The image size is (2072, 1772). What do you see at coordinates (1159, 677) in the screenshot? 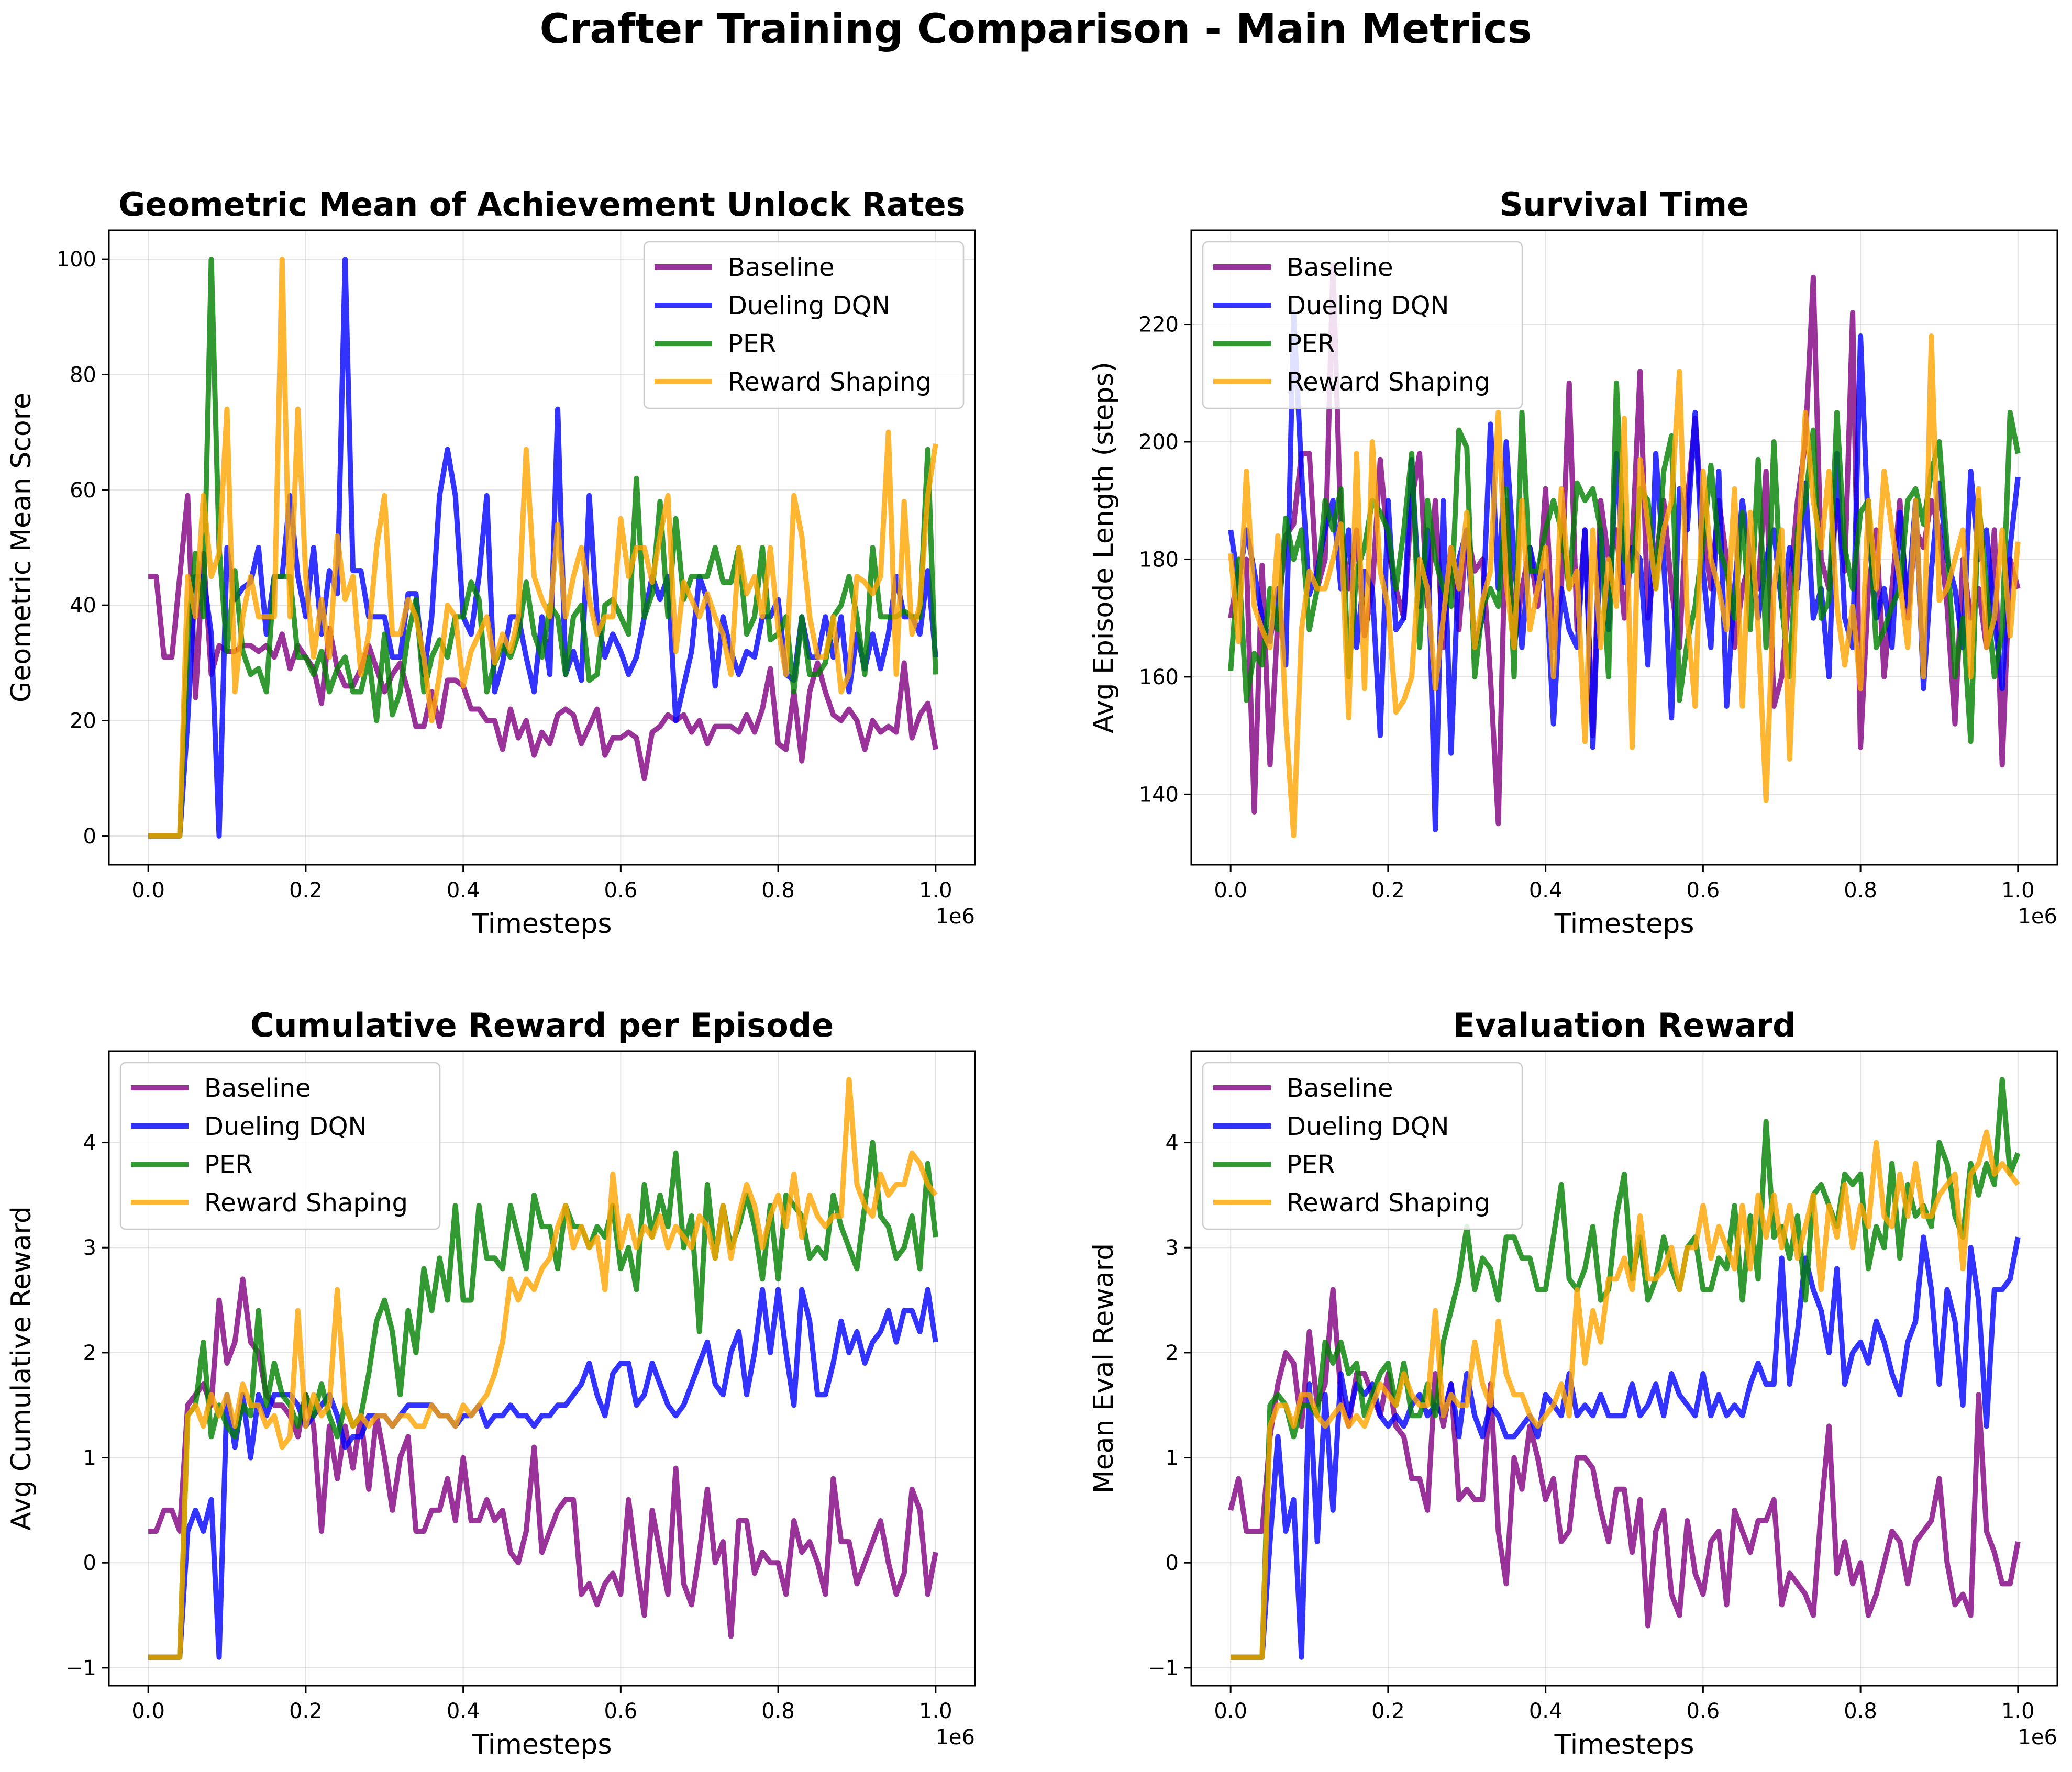
I see `y-tick-label: 160` at bounding box center [1159, 677].